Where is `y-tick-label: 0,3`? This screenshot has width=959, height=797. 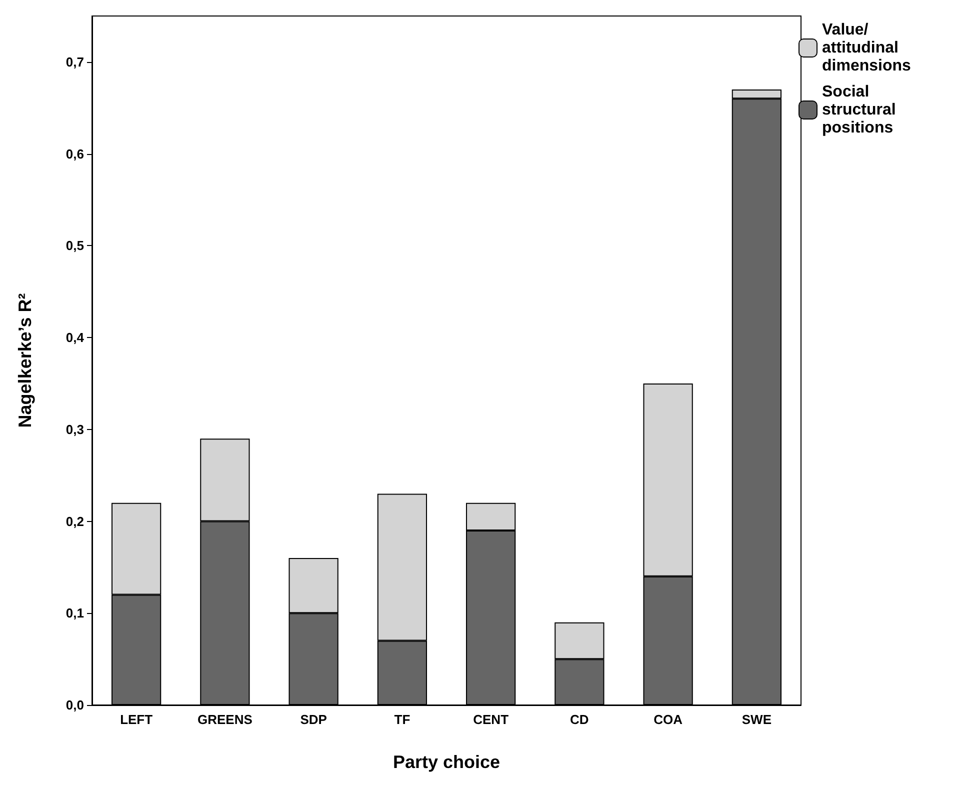
y-tick-label: 0,3 is located at coordinates (75, 429).